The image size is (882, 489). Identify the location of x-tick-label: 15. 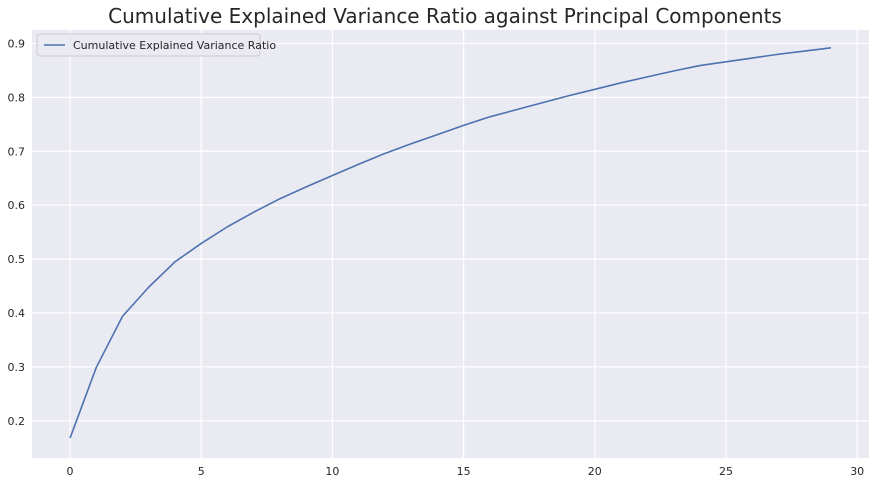
(464, 471).